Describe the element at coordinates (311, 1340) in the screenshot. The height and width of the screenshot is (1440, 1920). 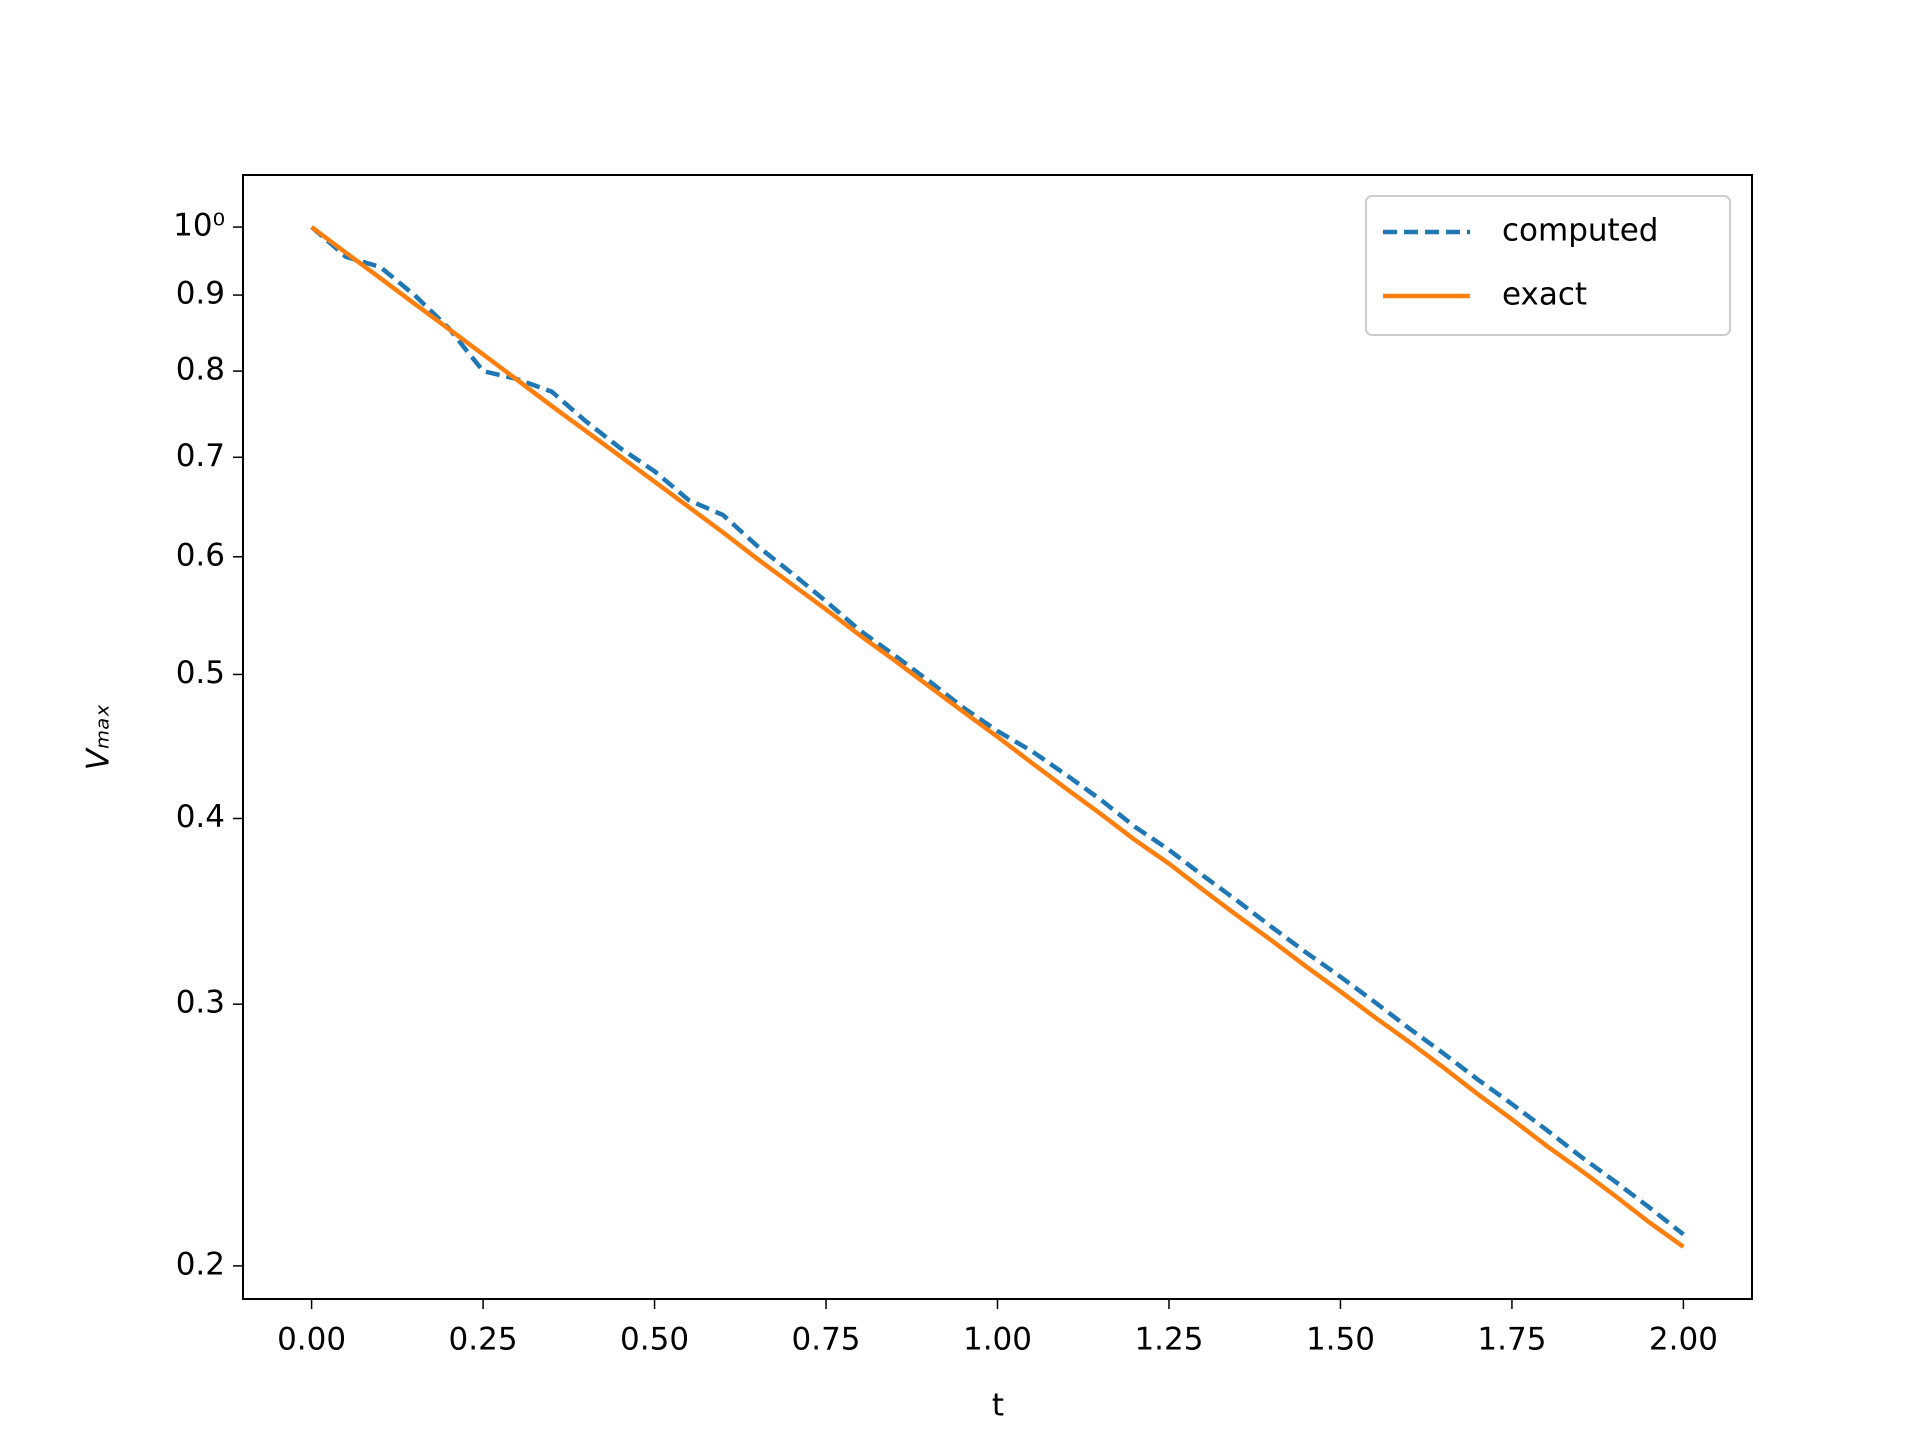
I see `x-tick-label: 0.00` at that location.